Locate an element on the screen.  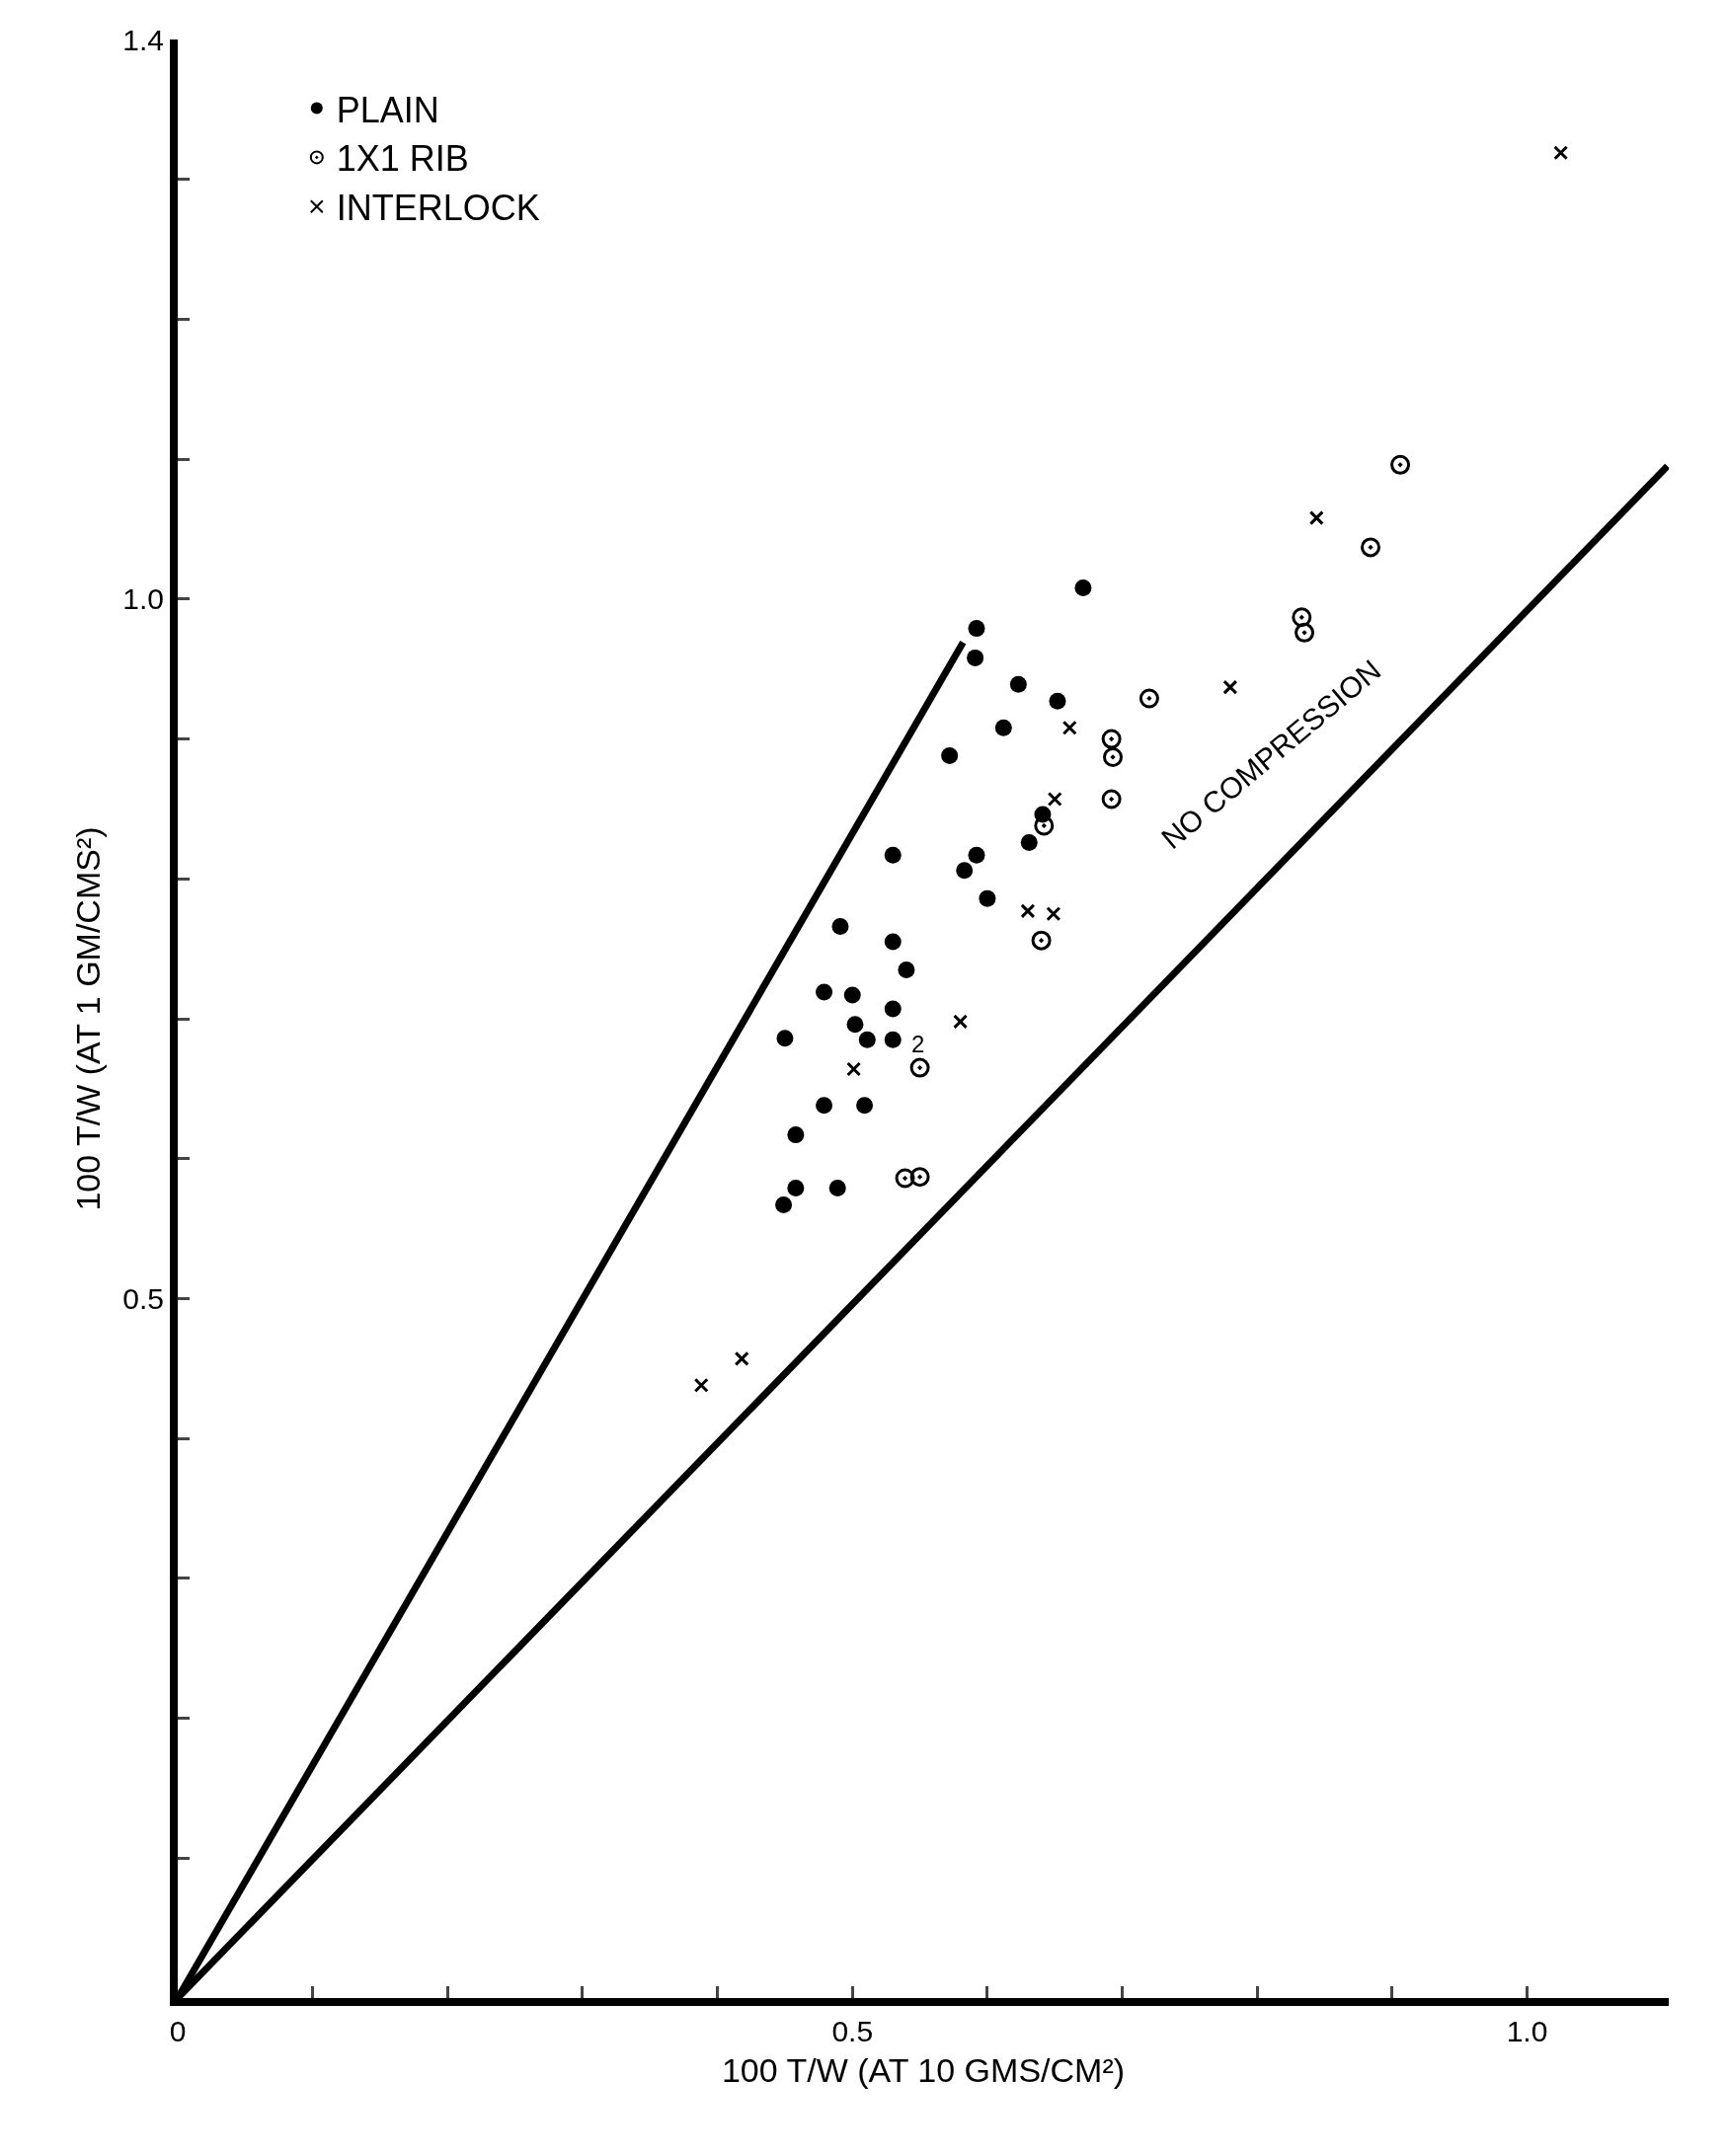
x-tick-label: 0.5 is located at coordinates (852, 2031).